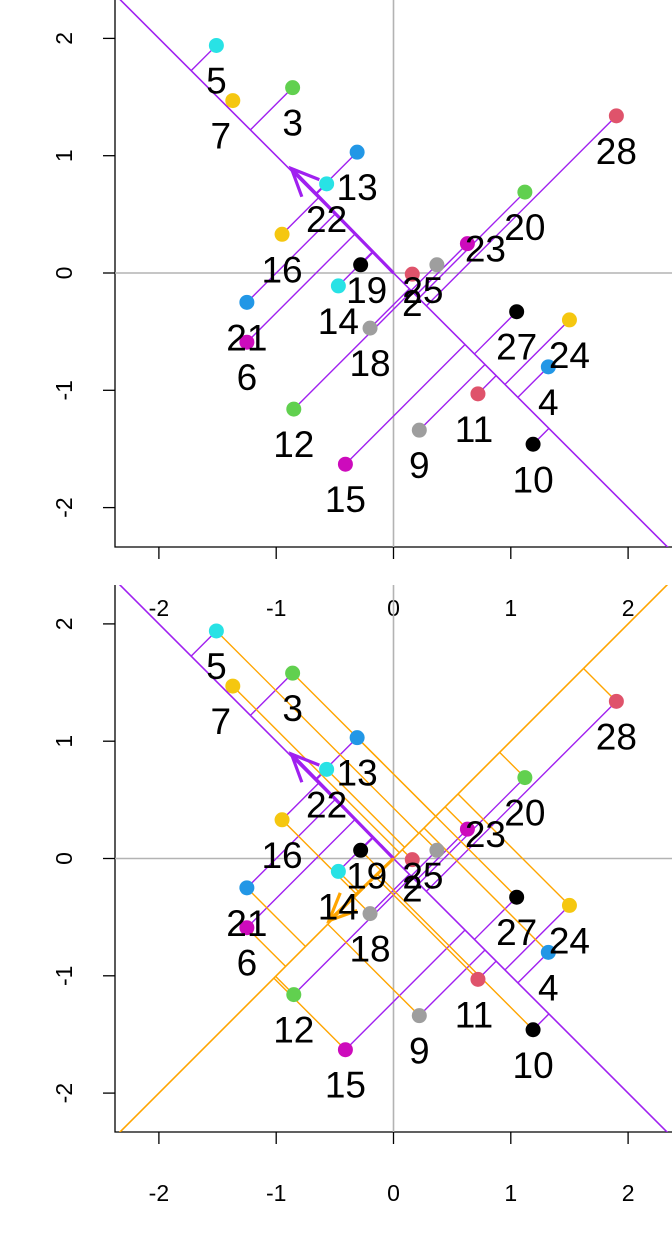 Image resolution: width=672 pixels, height=1248 pixels. Describe the element at coordinates (247, 377) in the screenshot. I see `point-label: 6` at that location.